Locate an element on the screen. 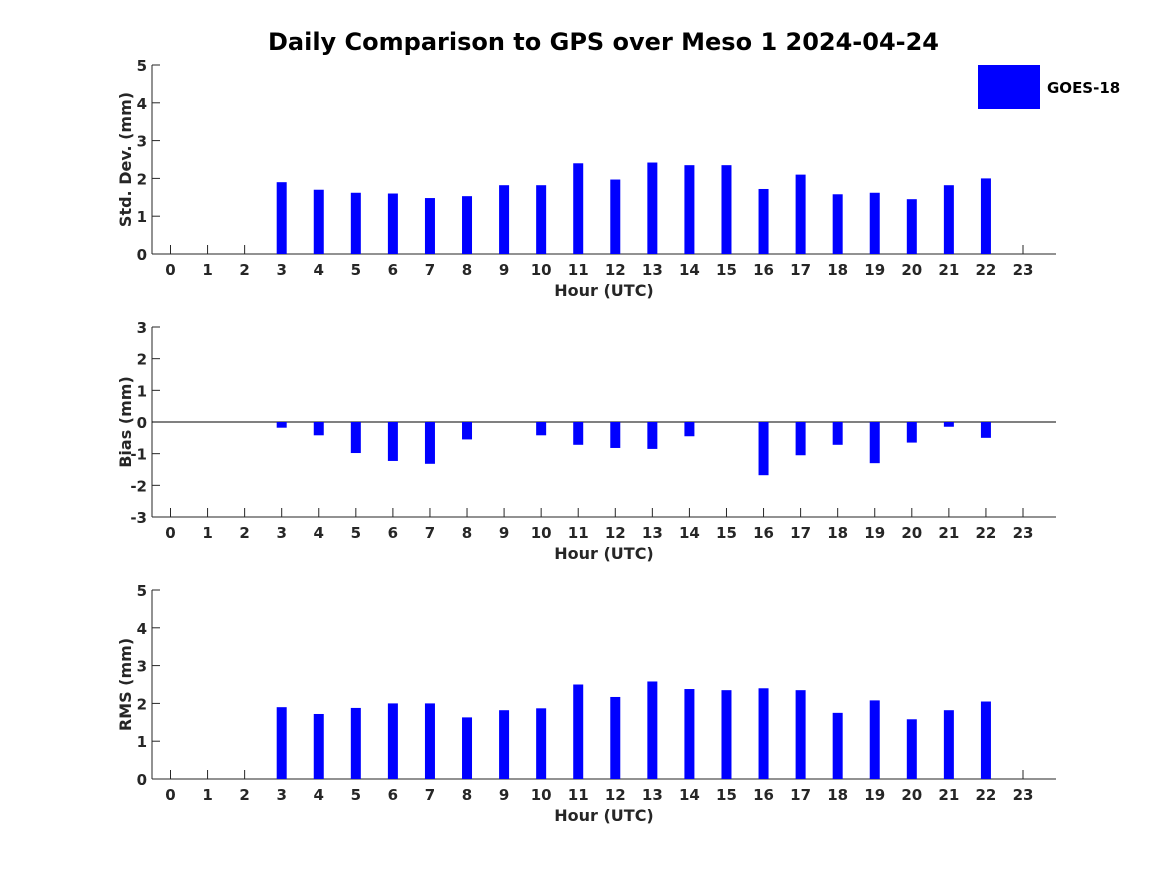  x-tick-label: 3 is located at coordinates (281, 533).